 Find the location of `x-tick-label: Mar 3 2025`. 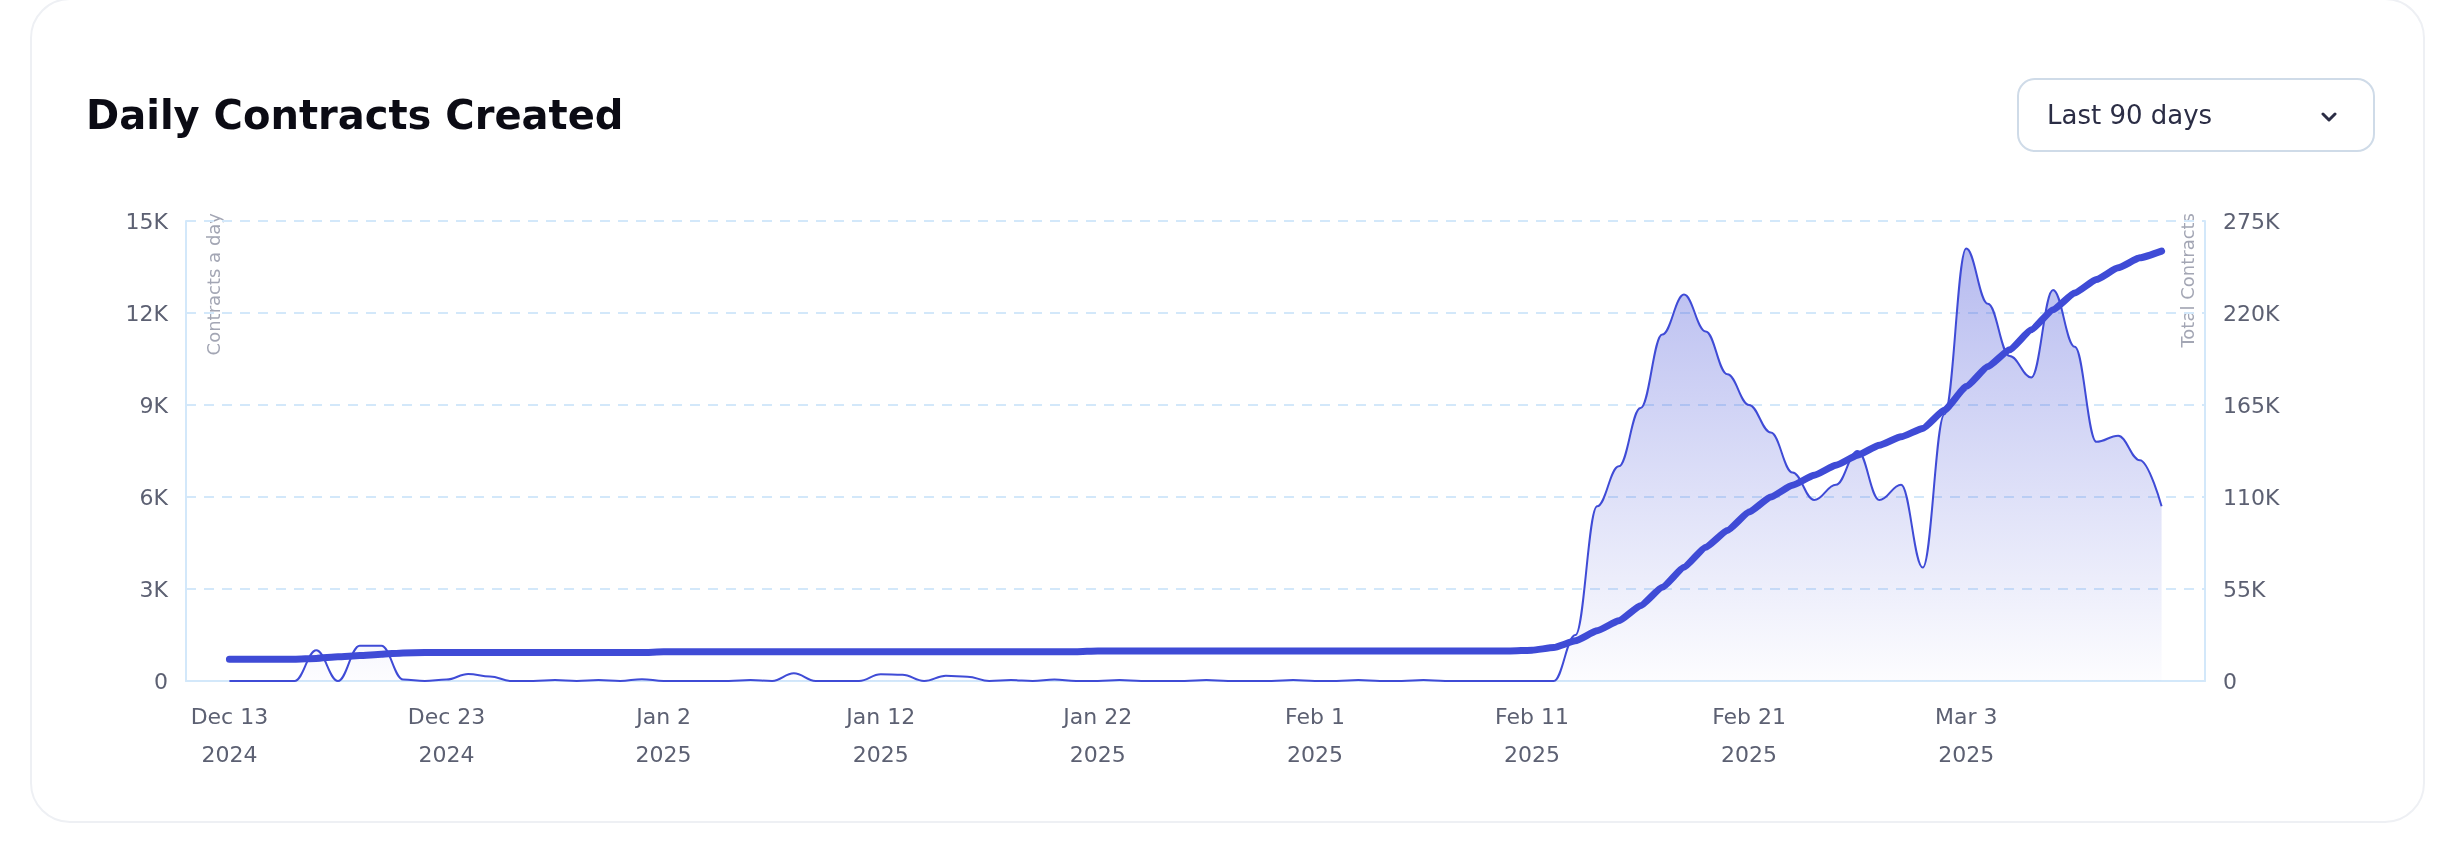

x-tick-label: Mar 3 2025 is located at coordinates (1966, 735).